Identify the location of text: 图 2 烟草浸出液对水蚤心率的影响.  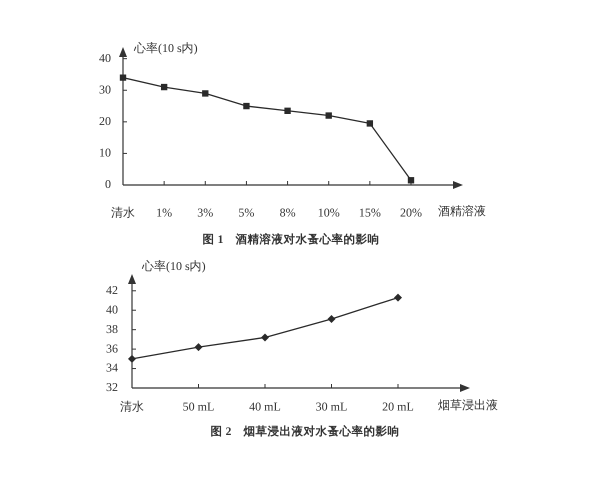
(305, 431).